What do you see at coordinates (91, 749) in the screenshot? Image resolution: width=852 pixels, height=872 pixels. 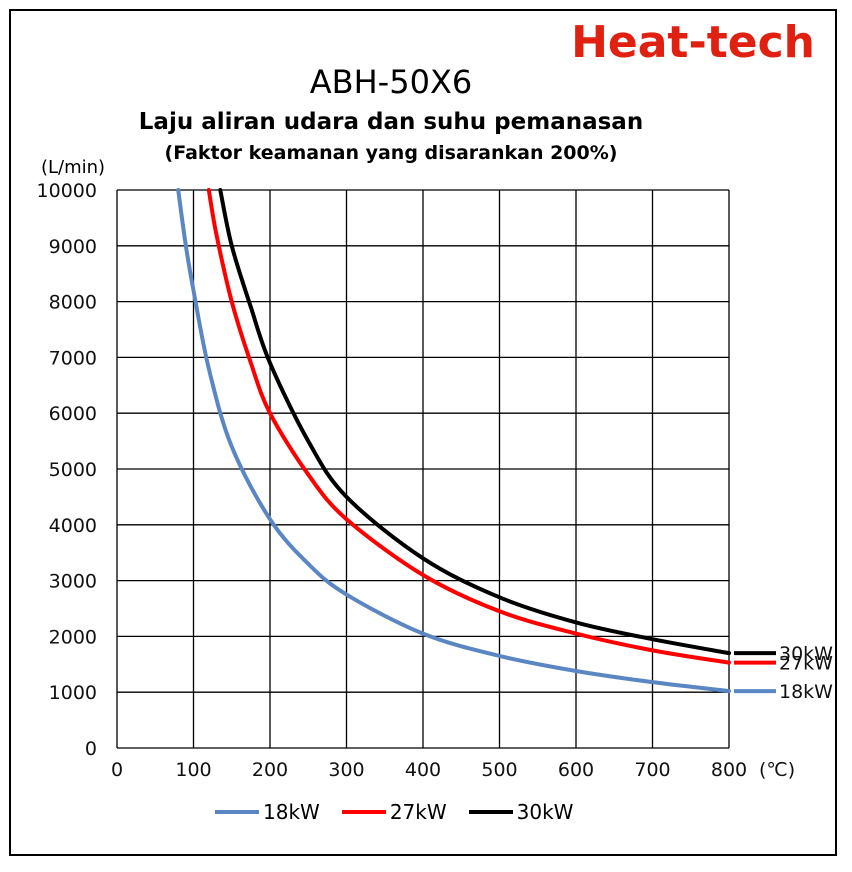 I see `y-tick-label: 0` at bounding box center [91, 749].